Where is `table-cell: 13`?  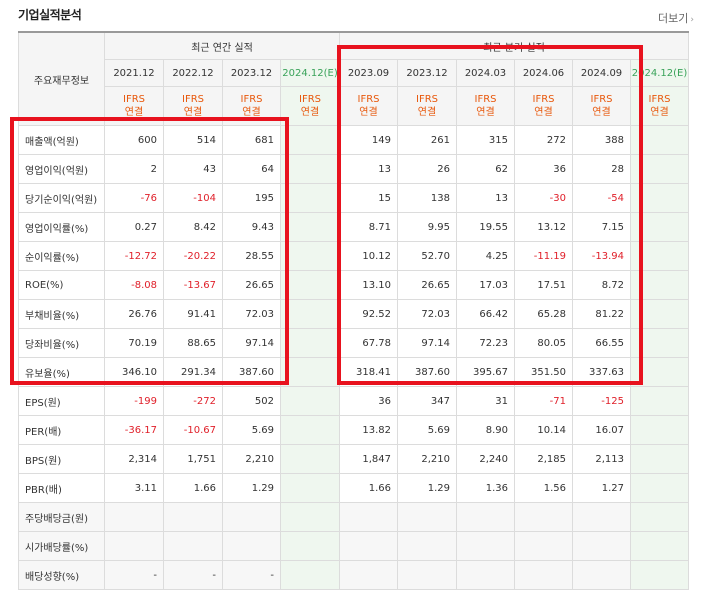
table-cell: 13 is located at coordinates (485, 198).